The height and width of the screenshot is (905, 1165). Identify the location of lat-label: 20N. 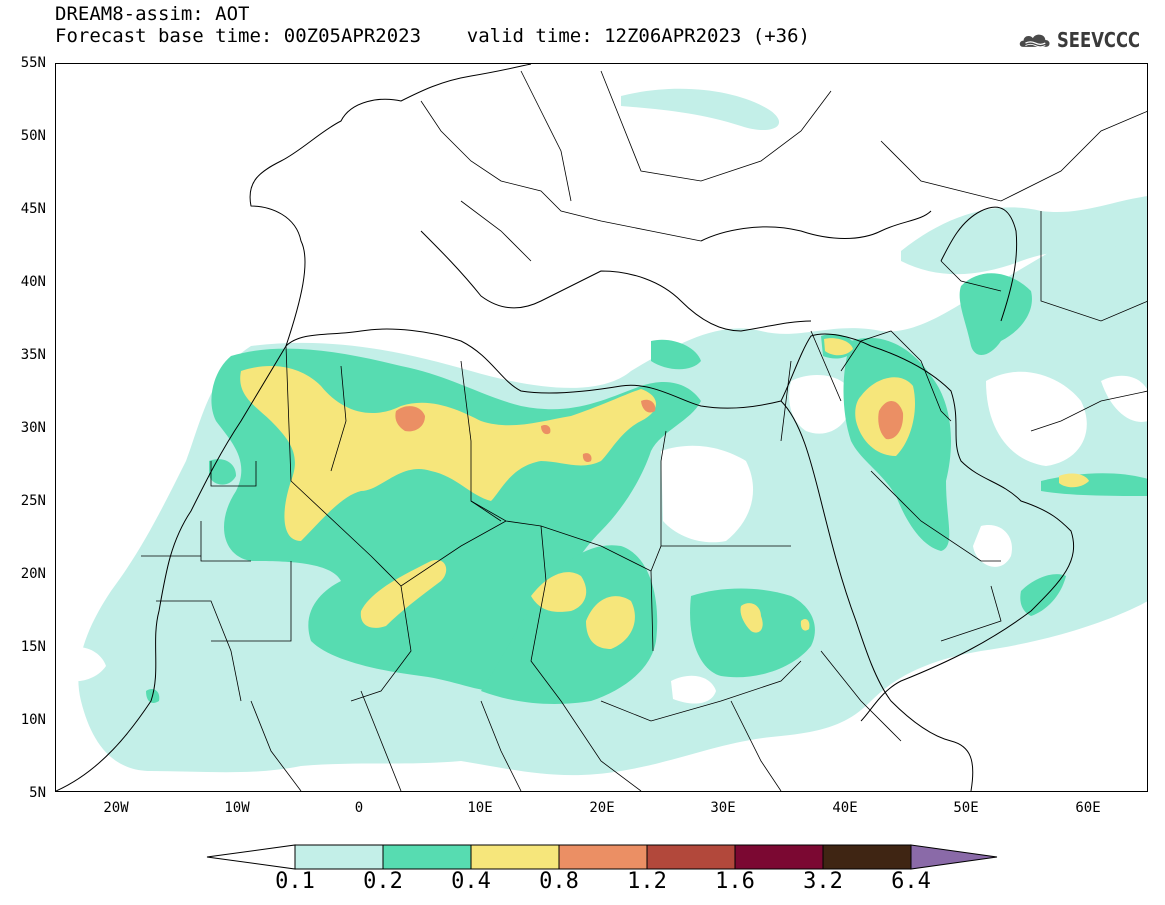
(33, 574).